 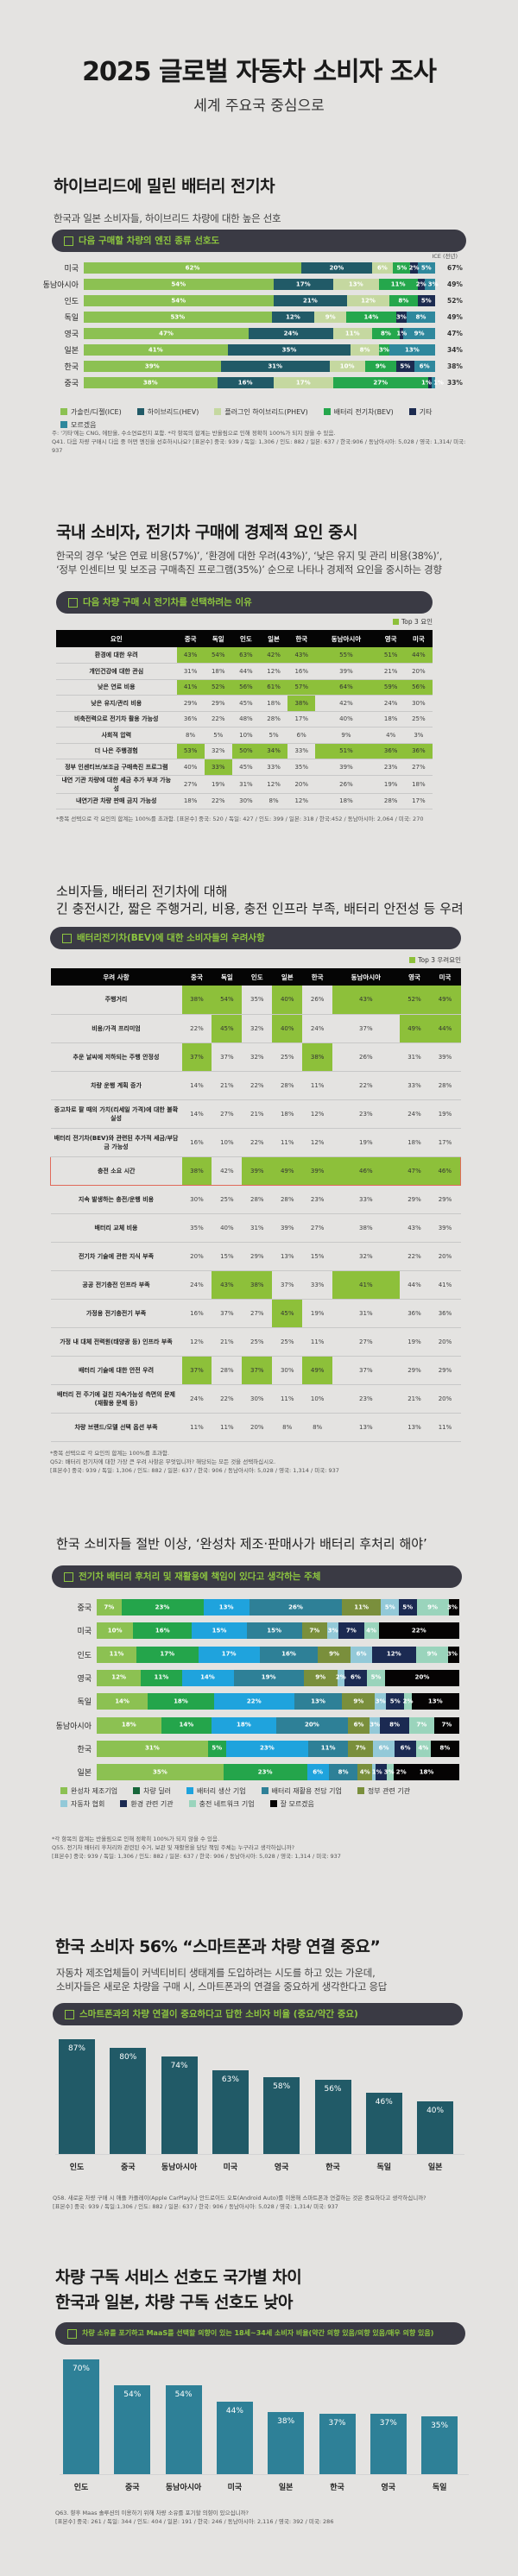 What do you see at coordinates (265, 1772) in the screenshot?
I see `segment-label: 23%` at bounding box center [265, 1772].